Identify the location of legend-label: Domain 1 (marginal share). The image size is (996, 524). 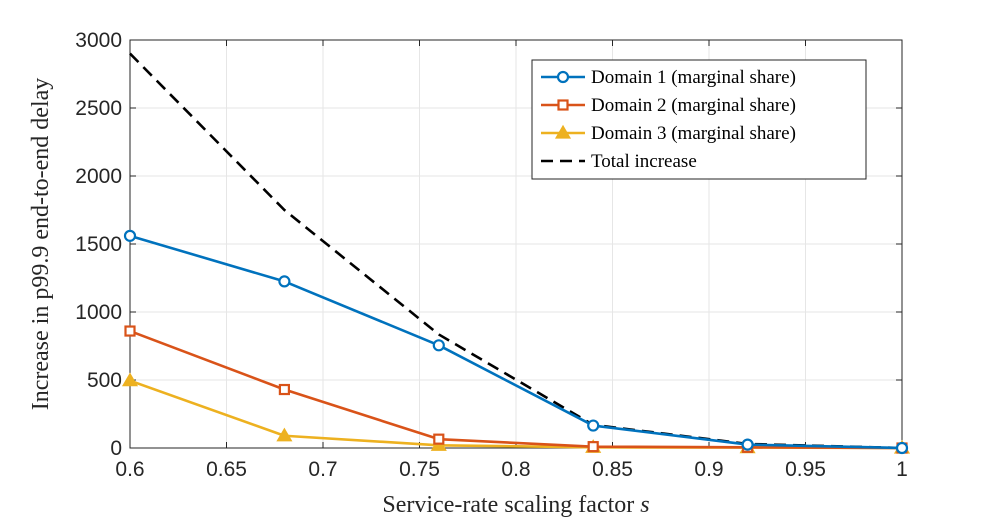
(693, 77).